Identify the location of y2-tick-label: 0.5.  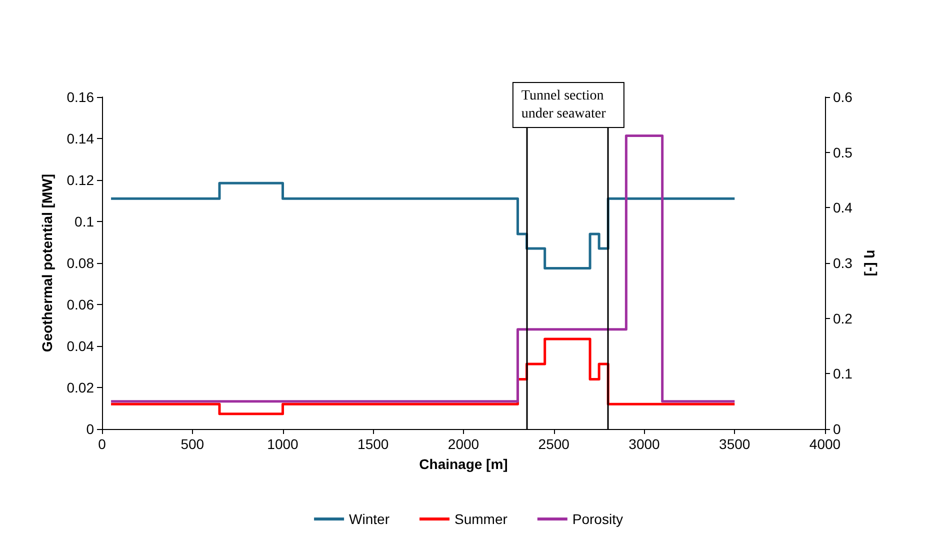
(843, 152).